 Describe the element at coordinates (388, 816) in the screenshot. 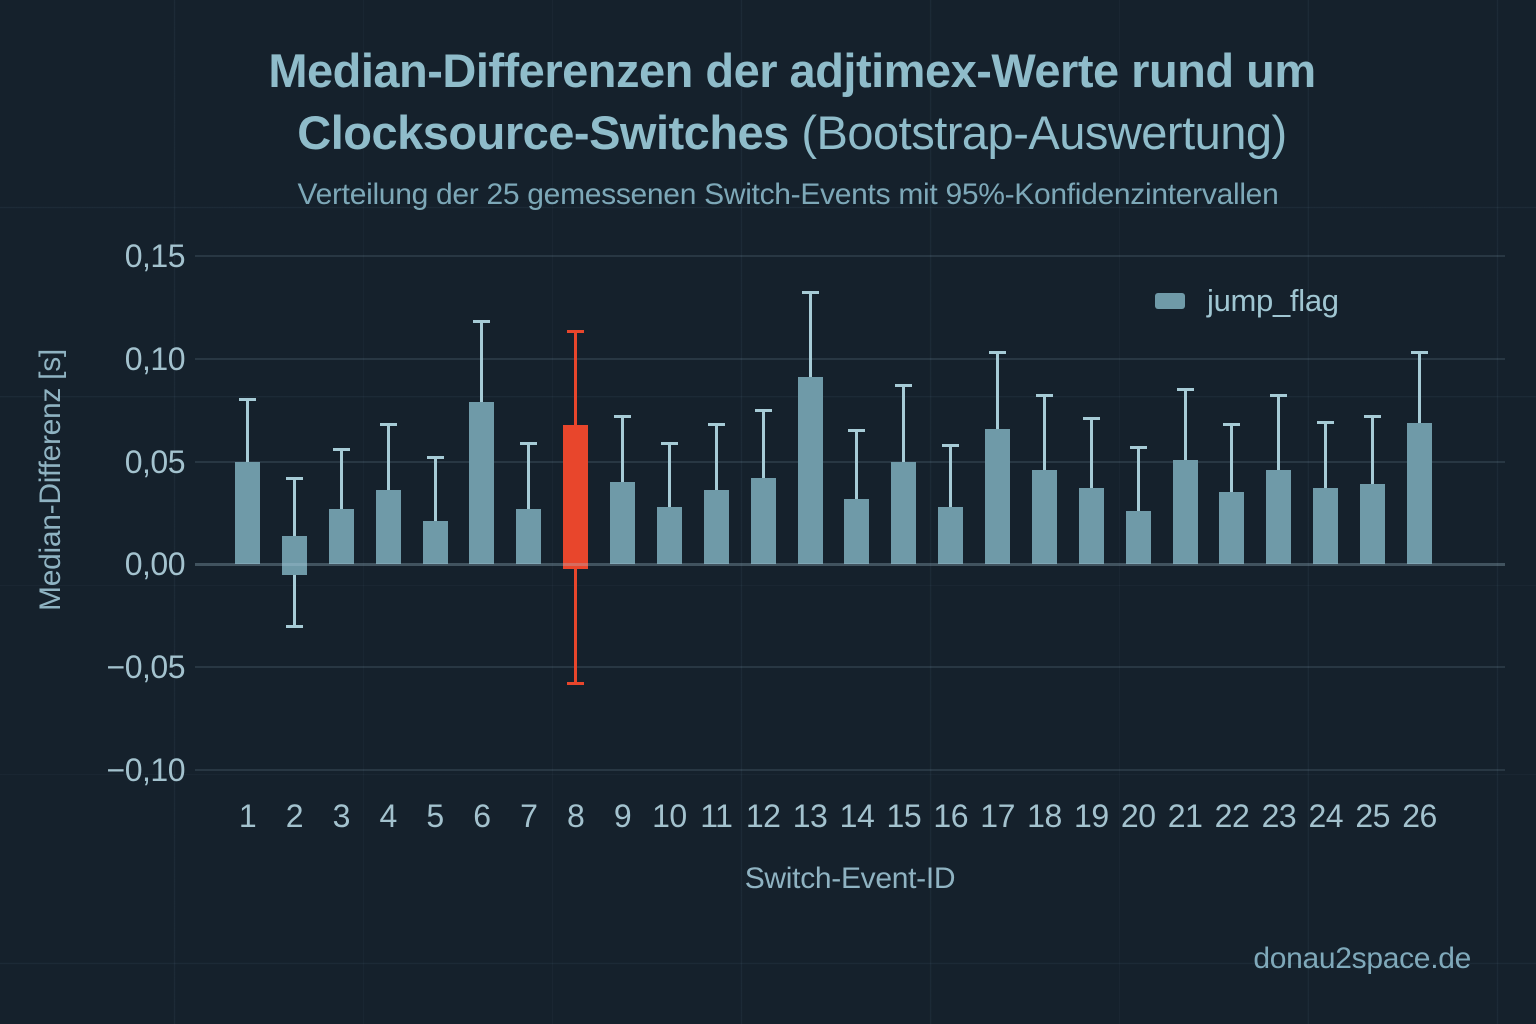

I see `x-tick-label-4: 4` at that location.